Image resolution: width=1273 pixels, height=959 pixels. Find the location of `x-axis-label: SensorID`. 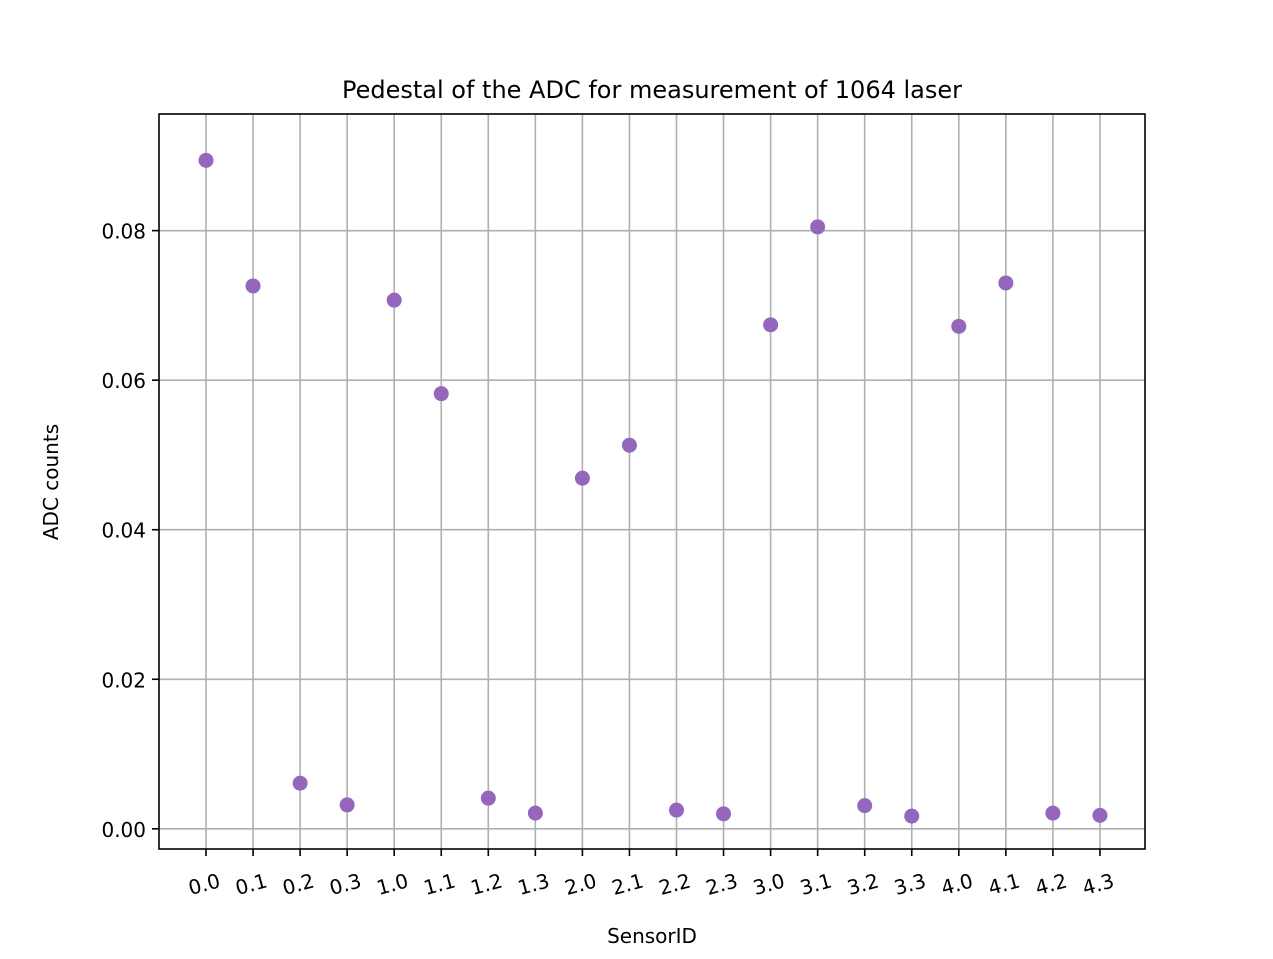

x-axis-label: SensorID is located at coordinates (652, 936).